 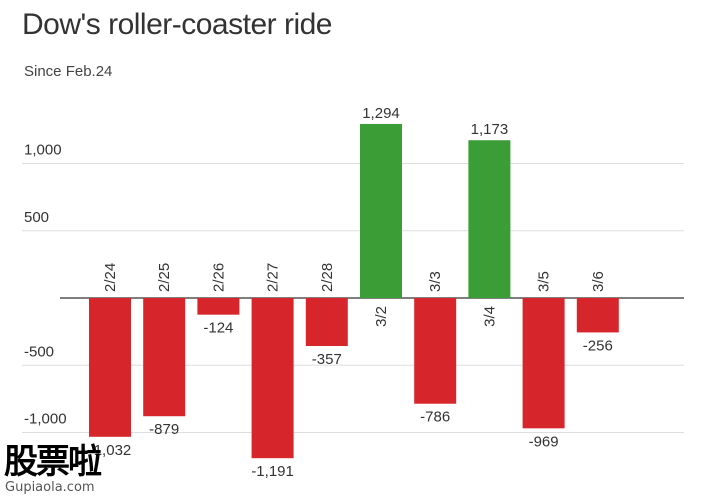 I want to click on category-label: 3/2, so click(x=381, y=316).